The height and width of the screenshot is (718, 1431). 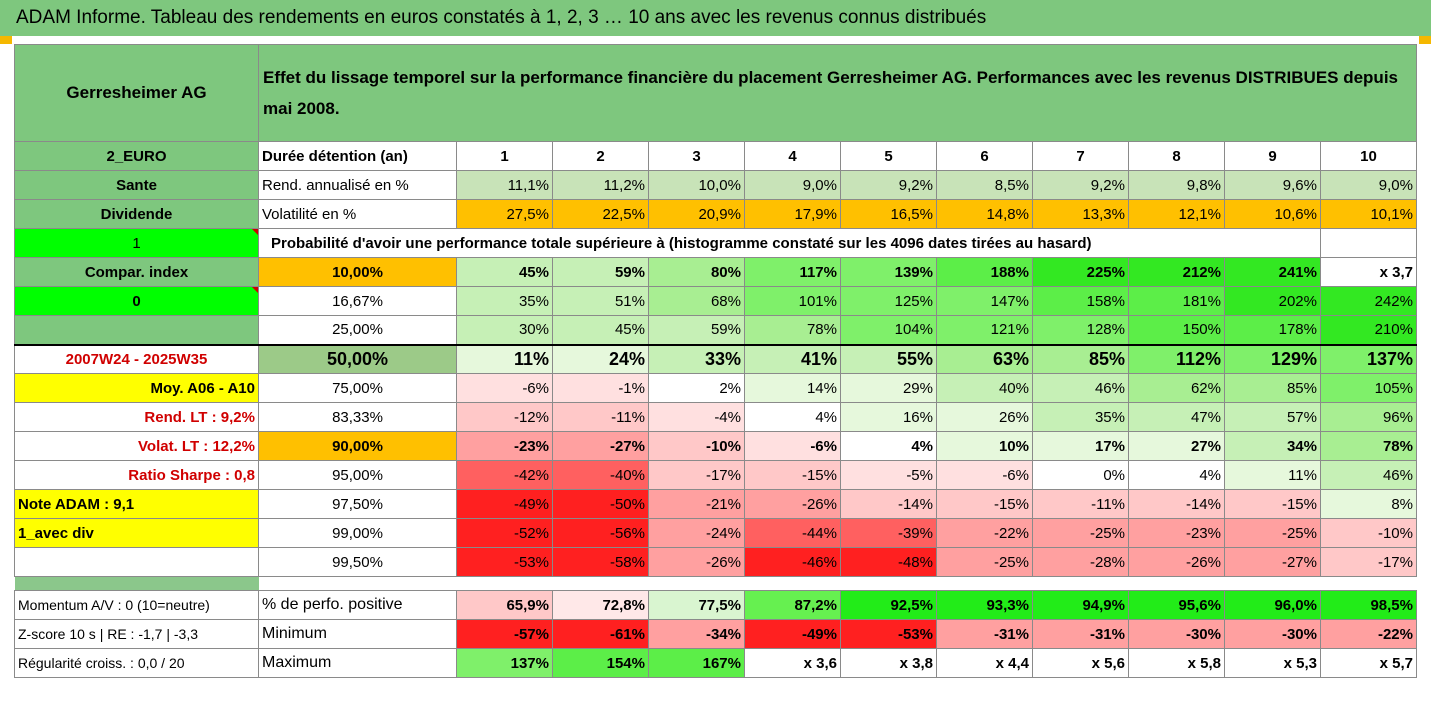 What do you see at coordinates (357, 605) in the screenshot?
I see `row-title: % de perfo. positive` at bounding box center [357, 605].